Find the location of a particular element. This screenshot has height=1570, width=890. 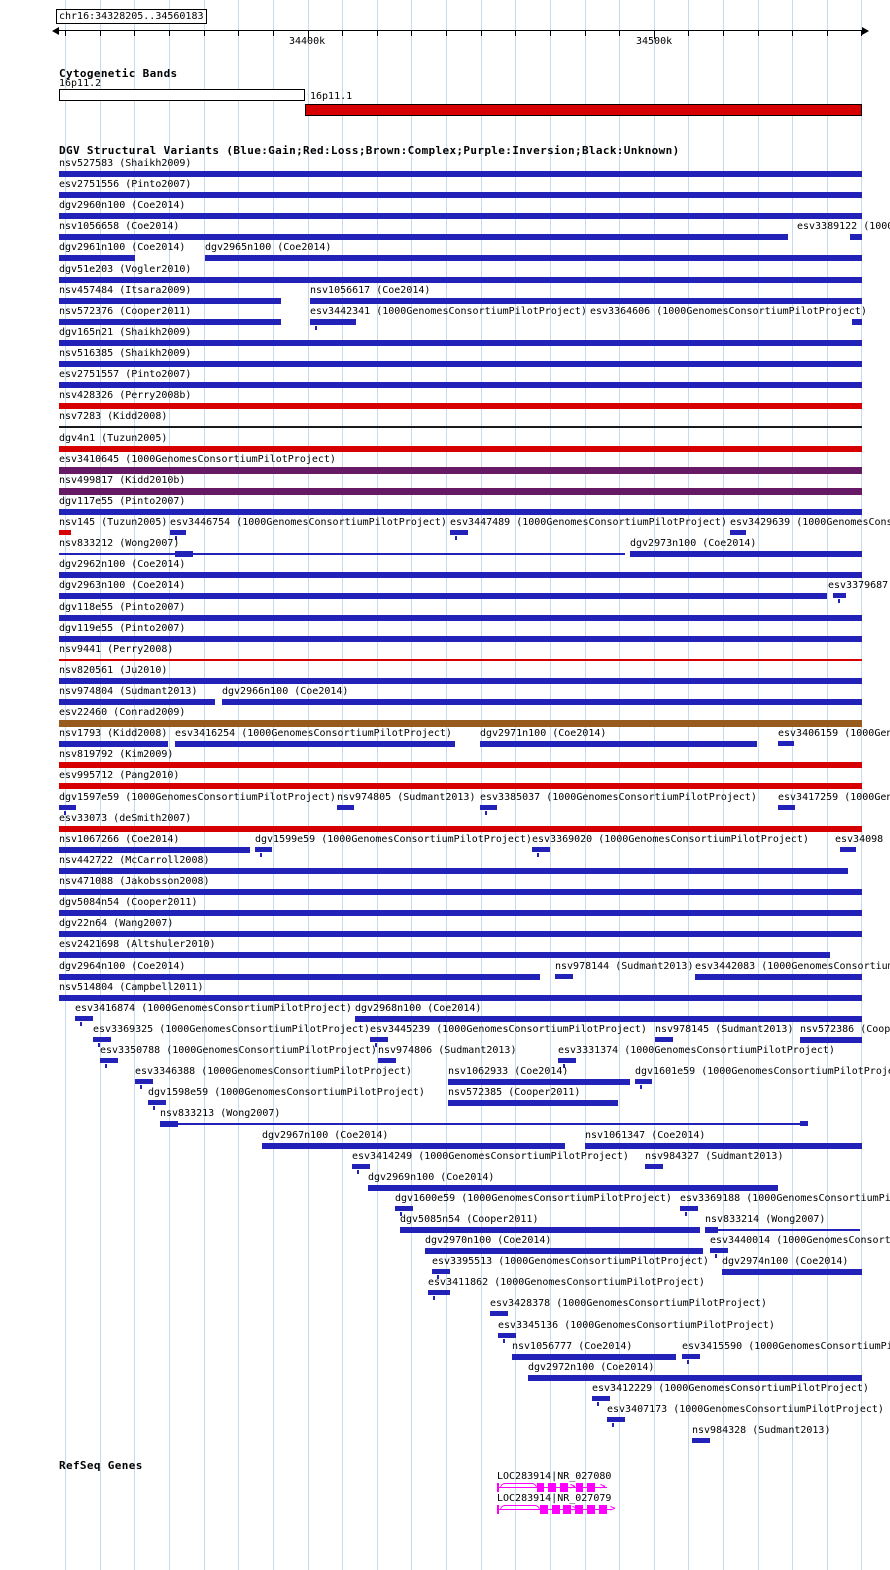

variant-label: dgv5085n54 (Cooper2011) is located at coordinates (469, 1219).